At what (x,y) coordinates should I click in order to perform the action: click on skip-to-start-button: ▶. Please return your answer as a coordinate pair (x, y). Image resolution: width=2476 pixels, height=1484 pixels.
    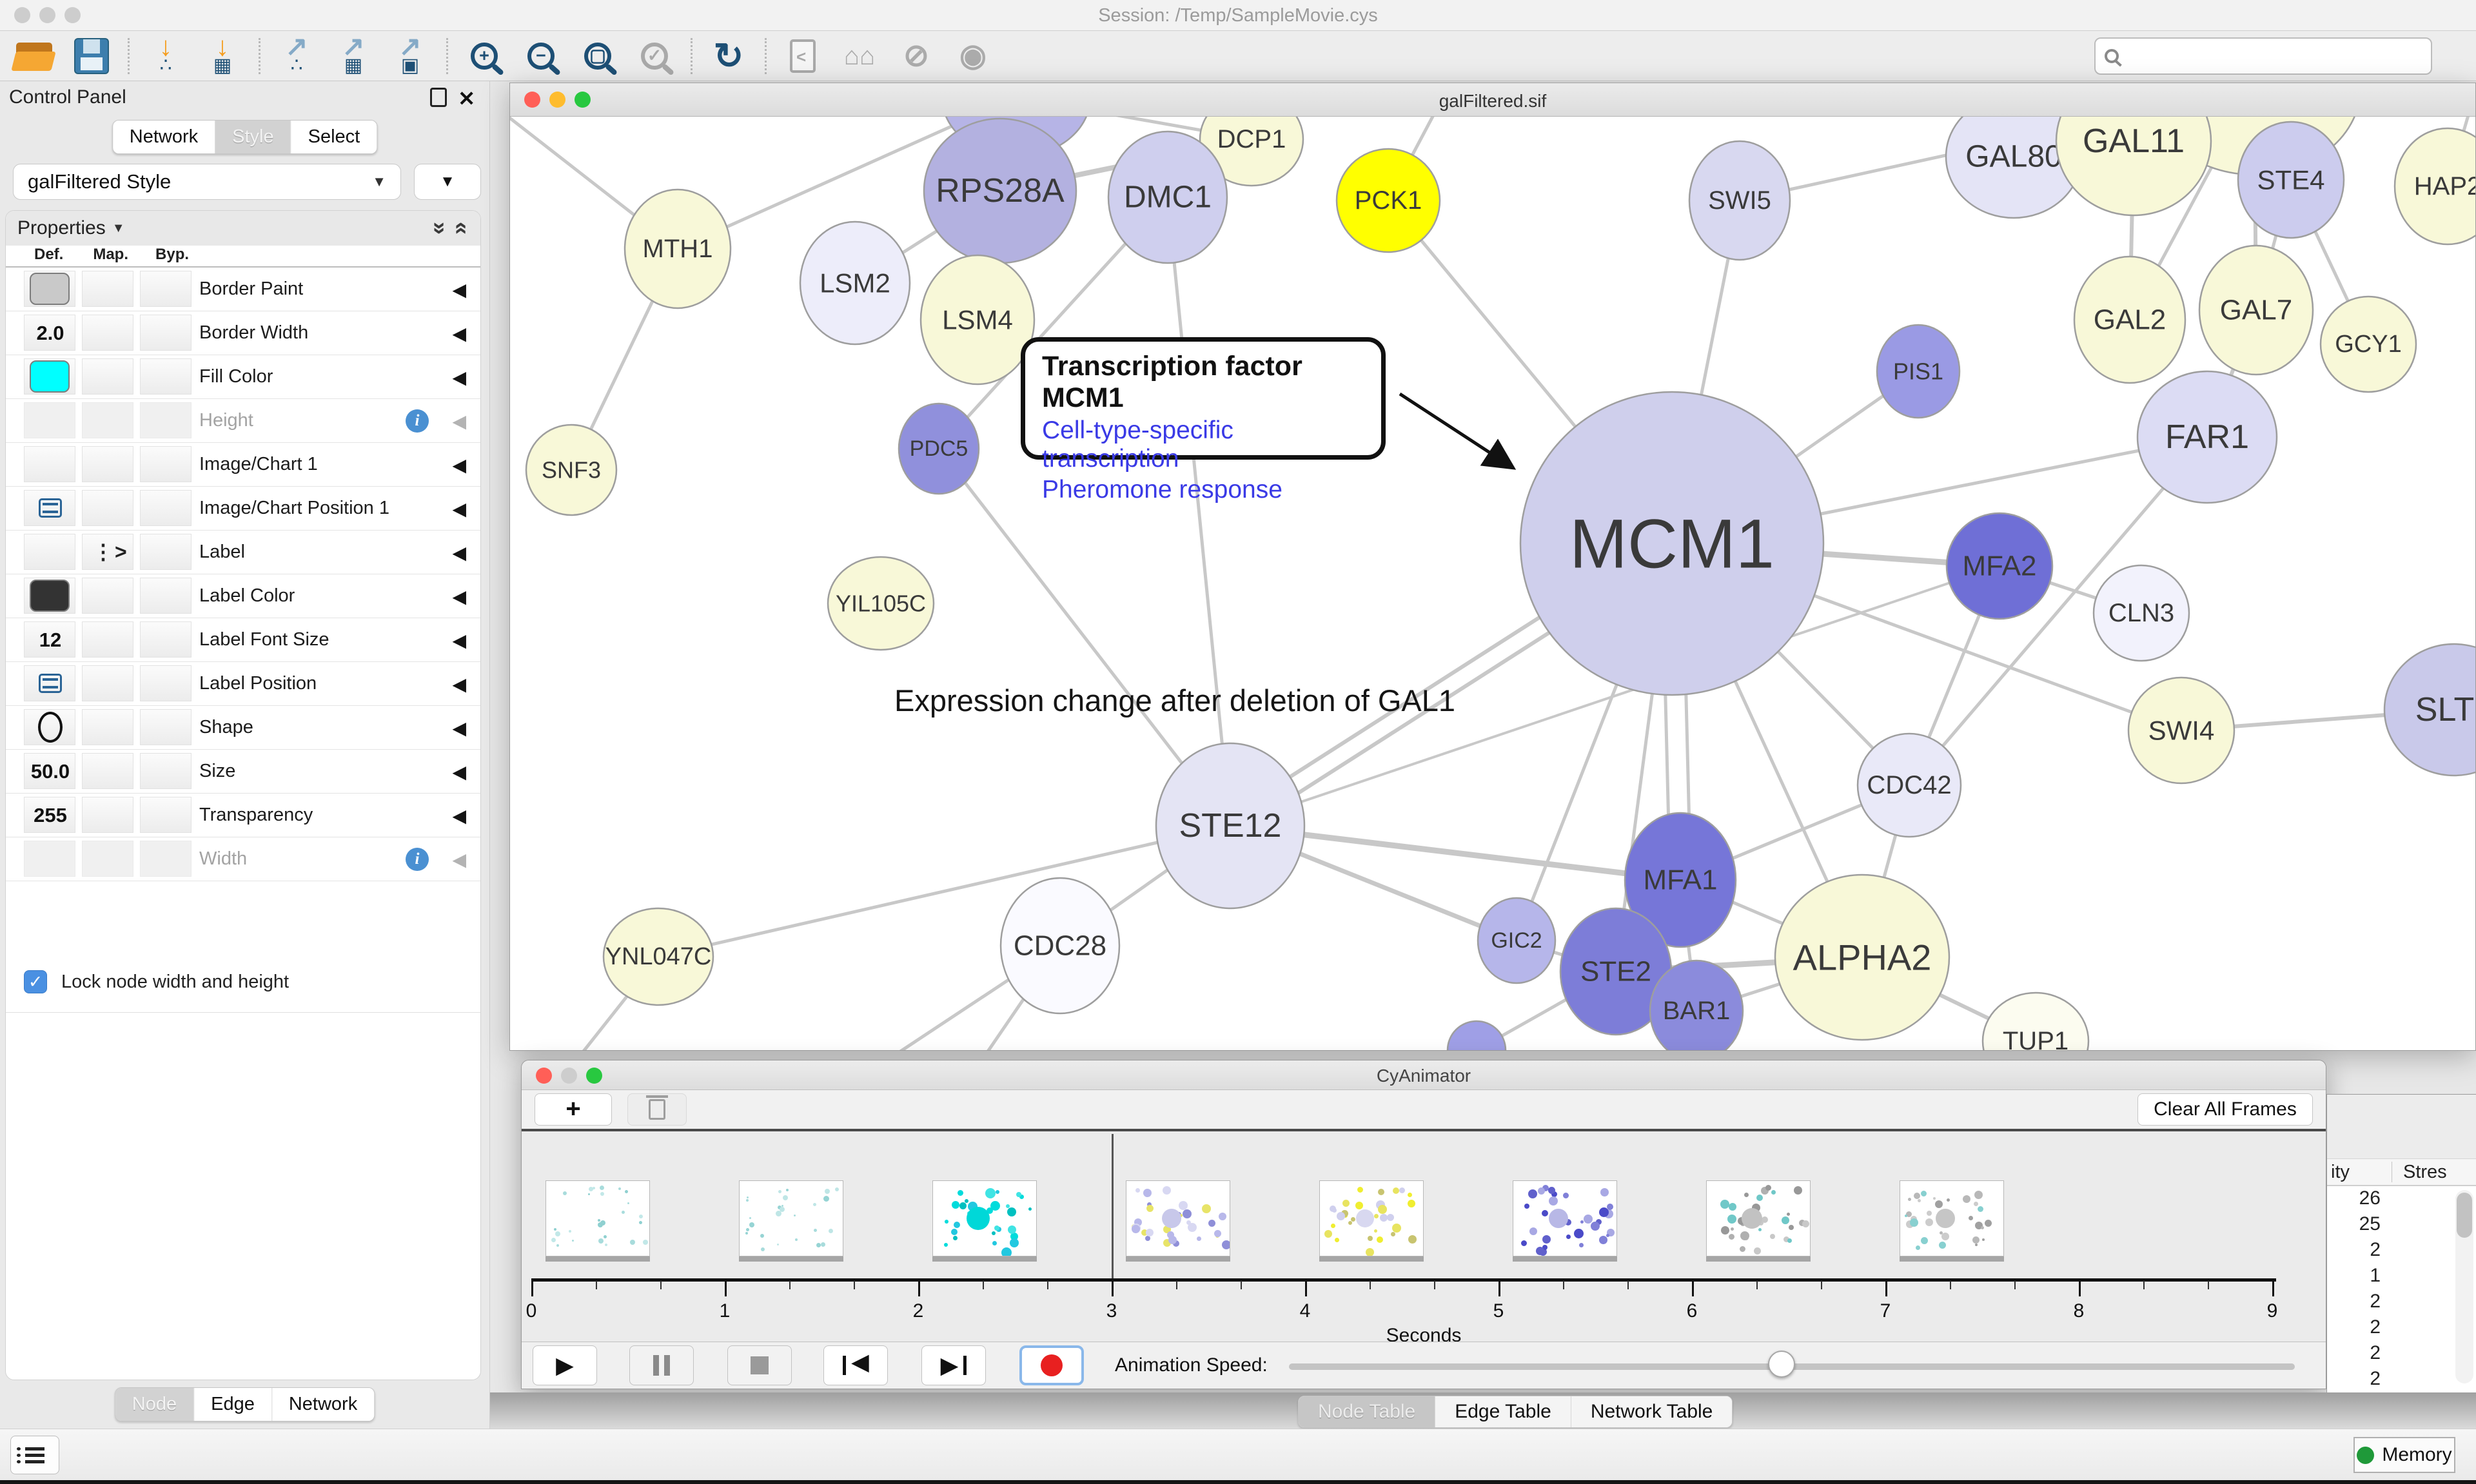
    Looking at the image, I should click on (855, 1365).